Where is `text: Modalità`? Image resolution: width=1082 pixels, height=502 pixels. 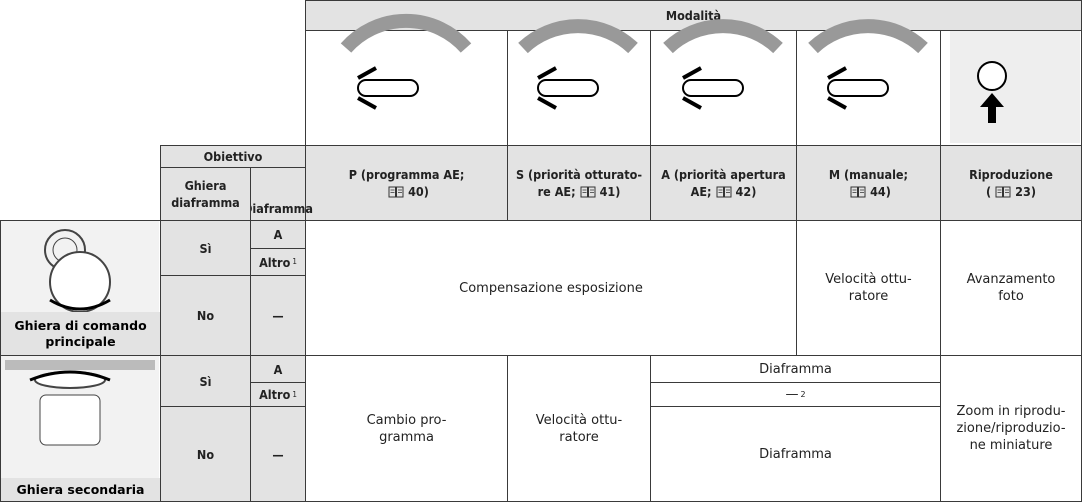
text: Modalità is located at coordinates (693, 15).